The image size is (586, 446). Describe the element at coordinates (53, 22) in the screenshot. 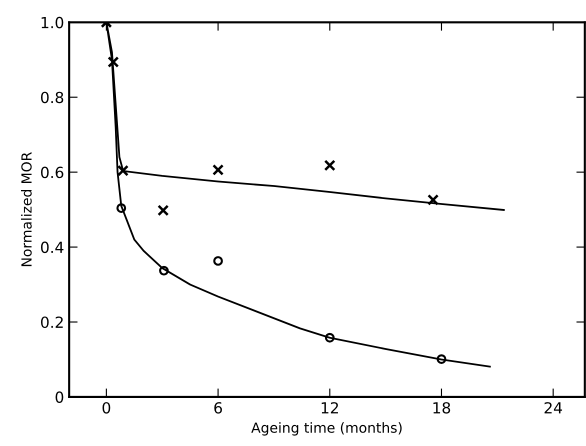

I see `y-tick-label: 1.0` at that location.